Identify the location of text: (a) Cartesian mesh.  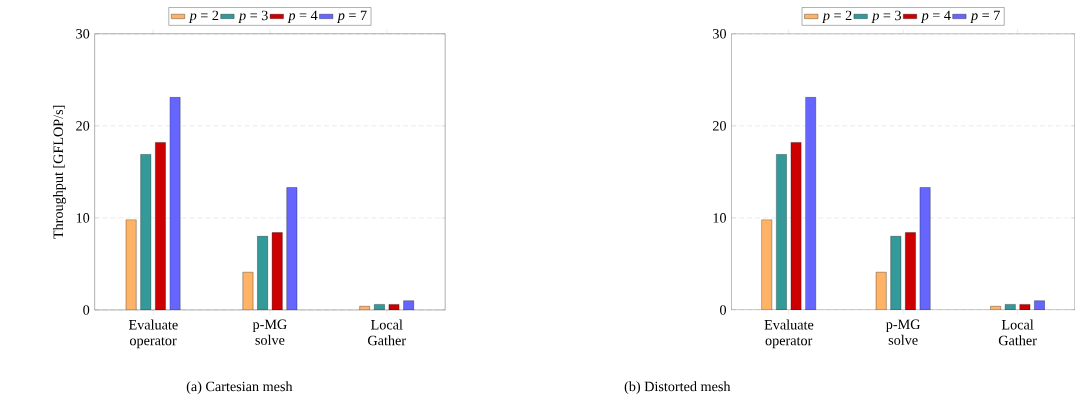
(239, 388).